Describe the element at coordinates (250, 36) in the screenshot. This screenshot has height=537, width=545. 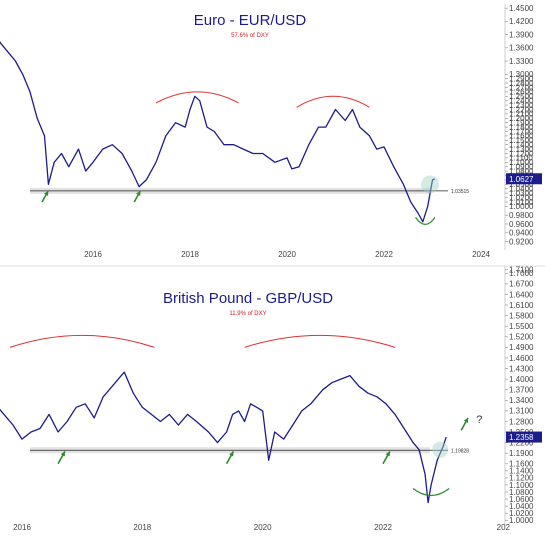
I see `eurusd-subtitle: 57.6% of DXY` at that location.